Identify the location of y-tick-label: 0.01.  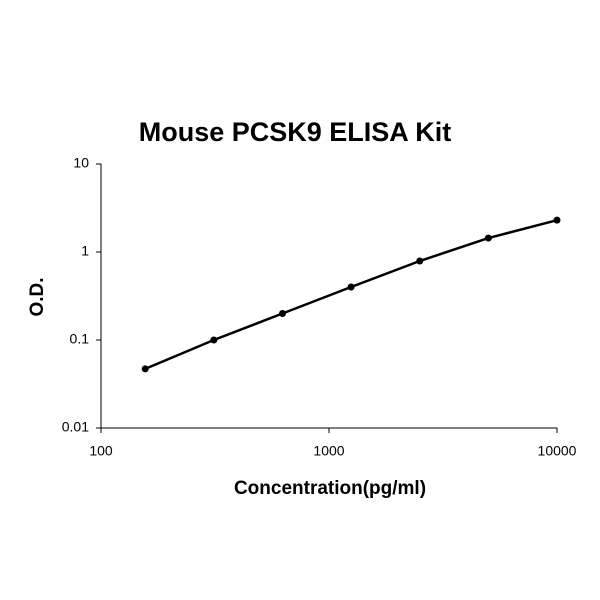
(75, 427).